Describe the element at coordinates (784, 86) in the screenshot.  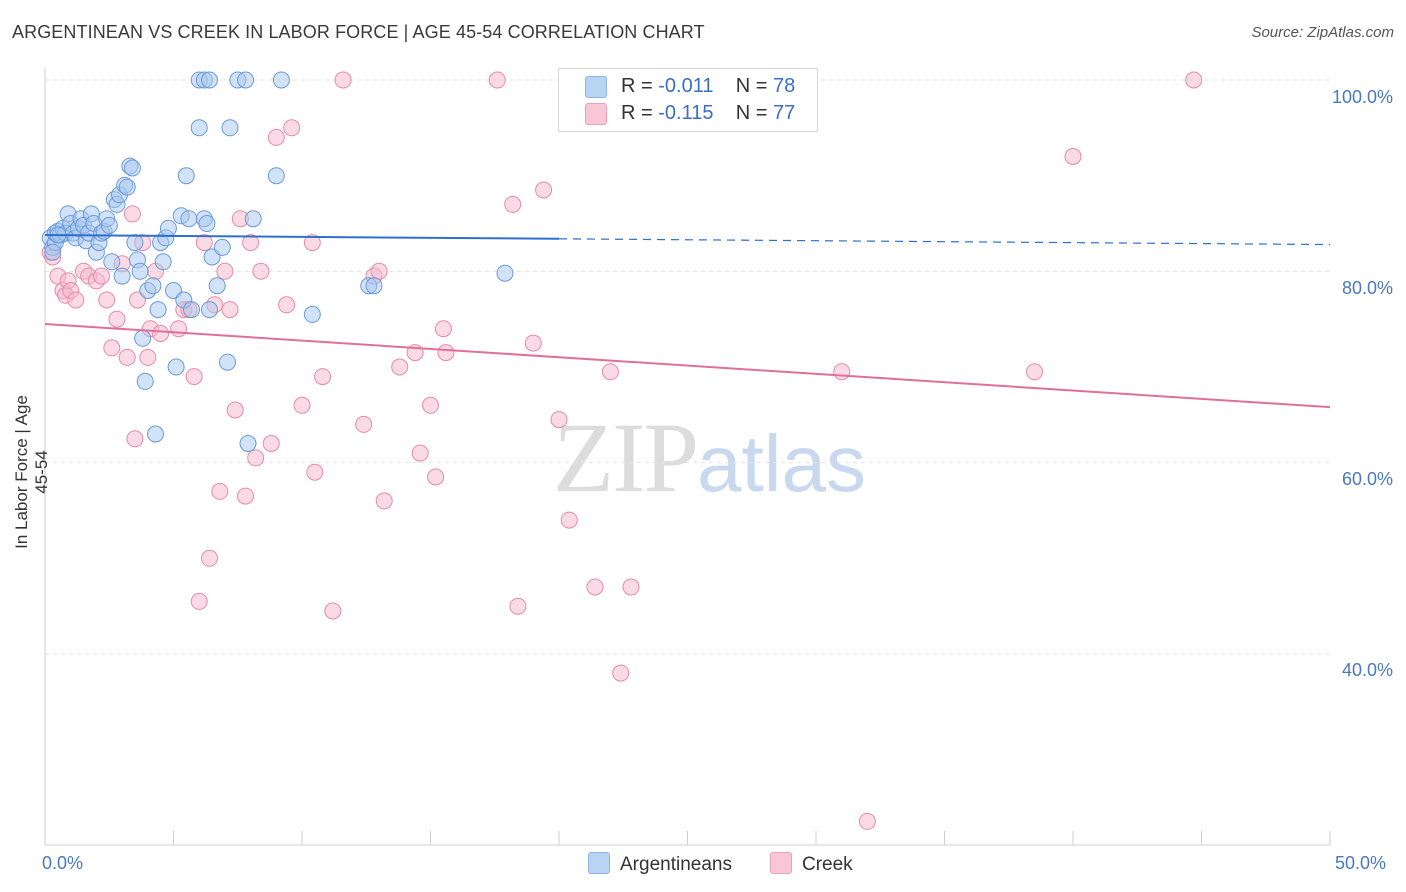
I see `legend-n-value-1: 78` at that location.